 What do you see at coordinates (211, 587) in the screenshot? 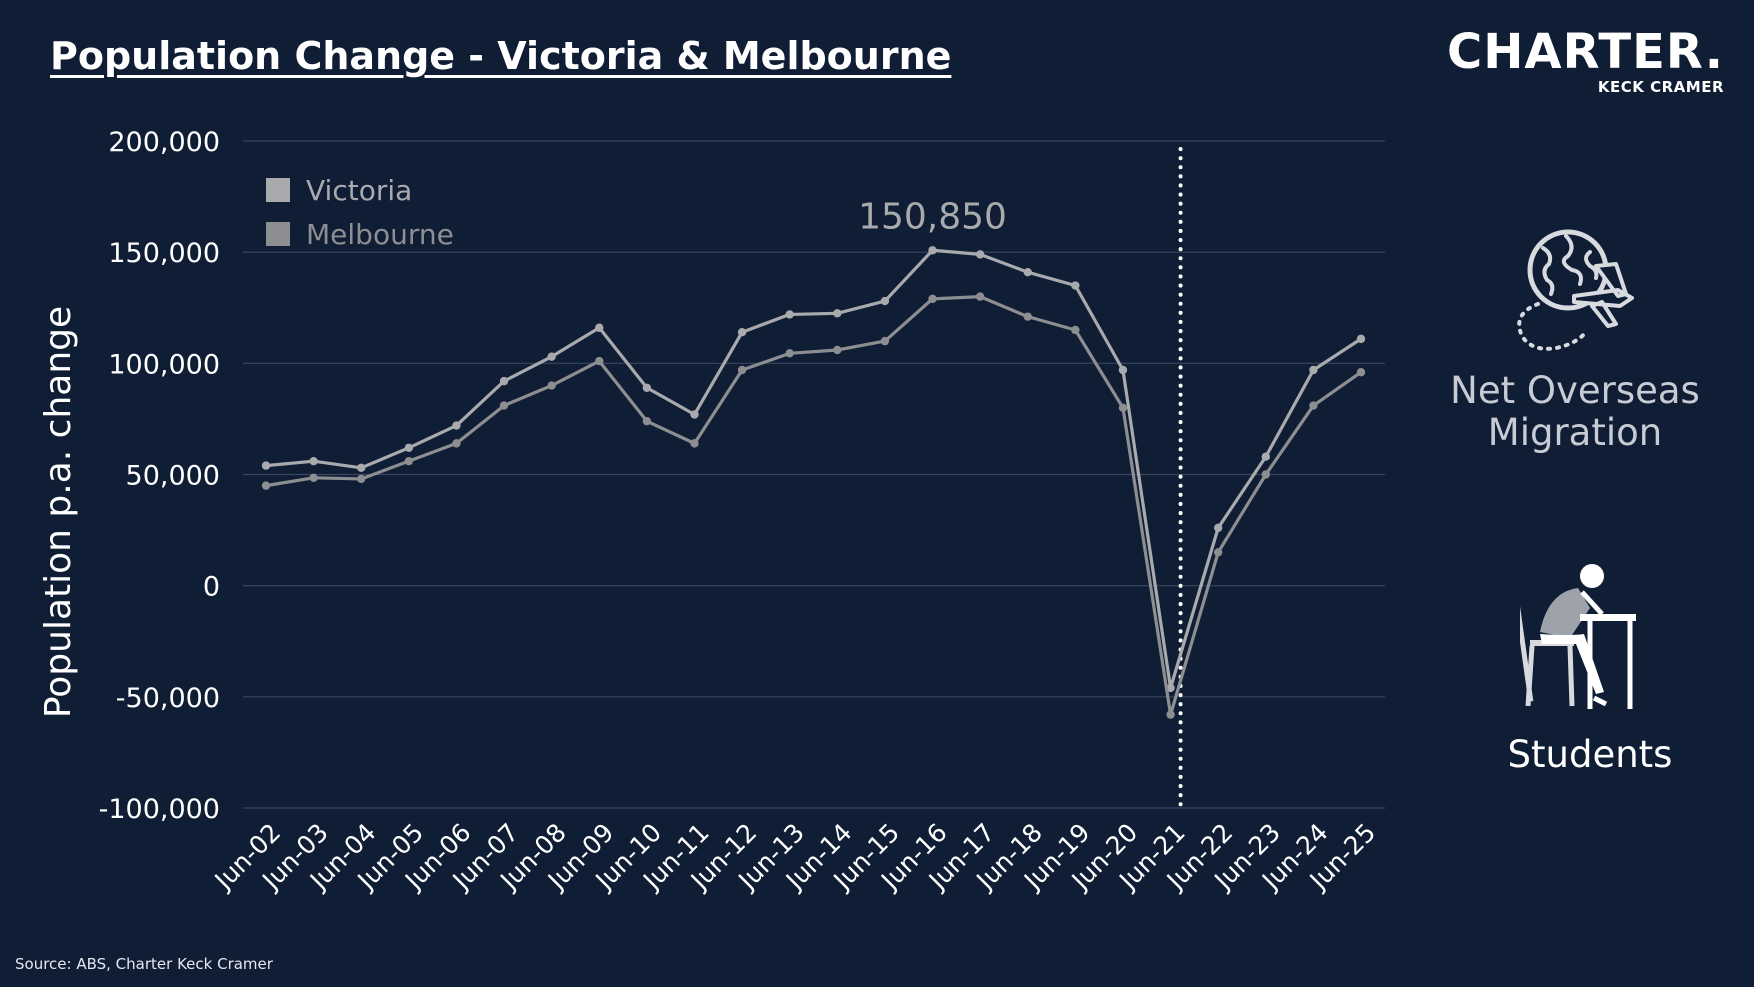
I see `y-tick-label: 0` at bounding box center [211, 587].